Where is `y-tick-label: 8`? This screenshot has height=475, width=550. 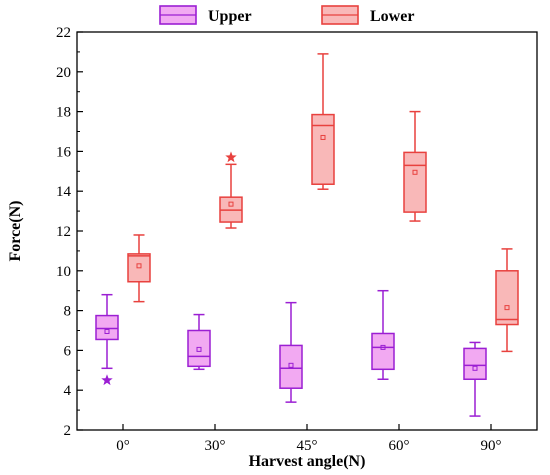
y-tick-label: 8 is located at coordinates (68, 312).